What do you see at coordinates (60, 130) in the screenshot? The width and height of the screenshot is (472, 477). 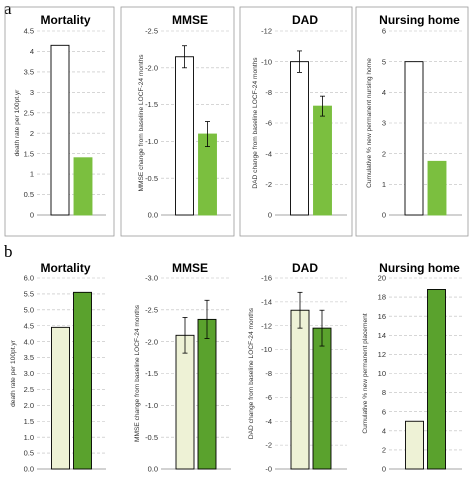 I see `chart-a-0-bar-control` at bounding box center [60, 130].